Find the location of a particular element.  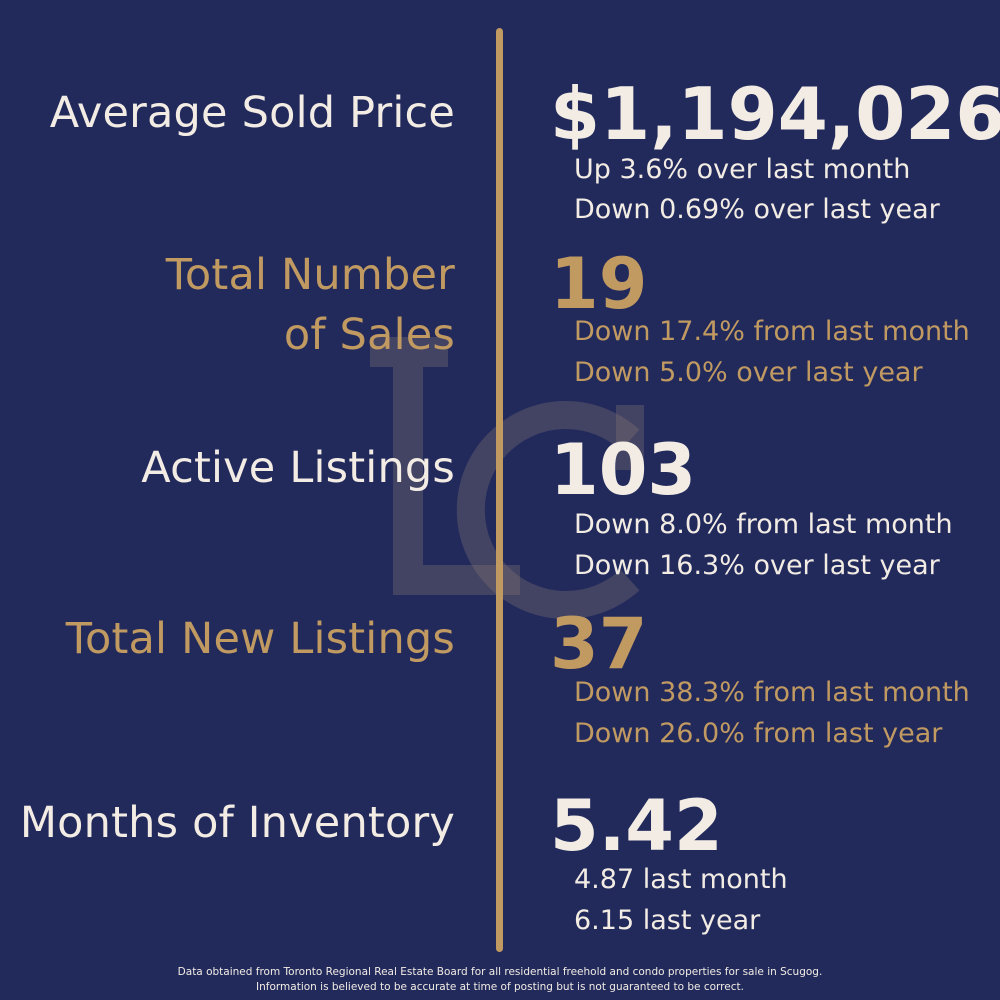

active-listings-value: 103 is located at coordinates (623, 470).